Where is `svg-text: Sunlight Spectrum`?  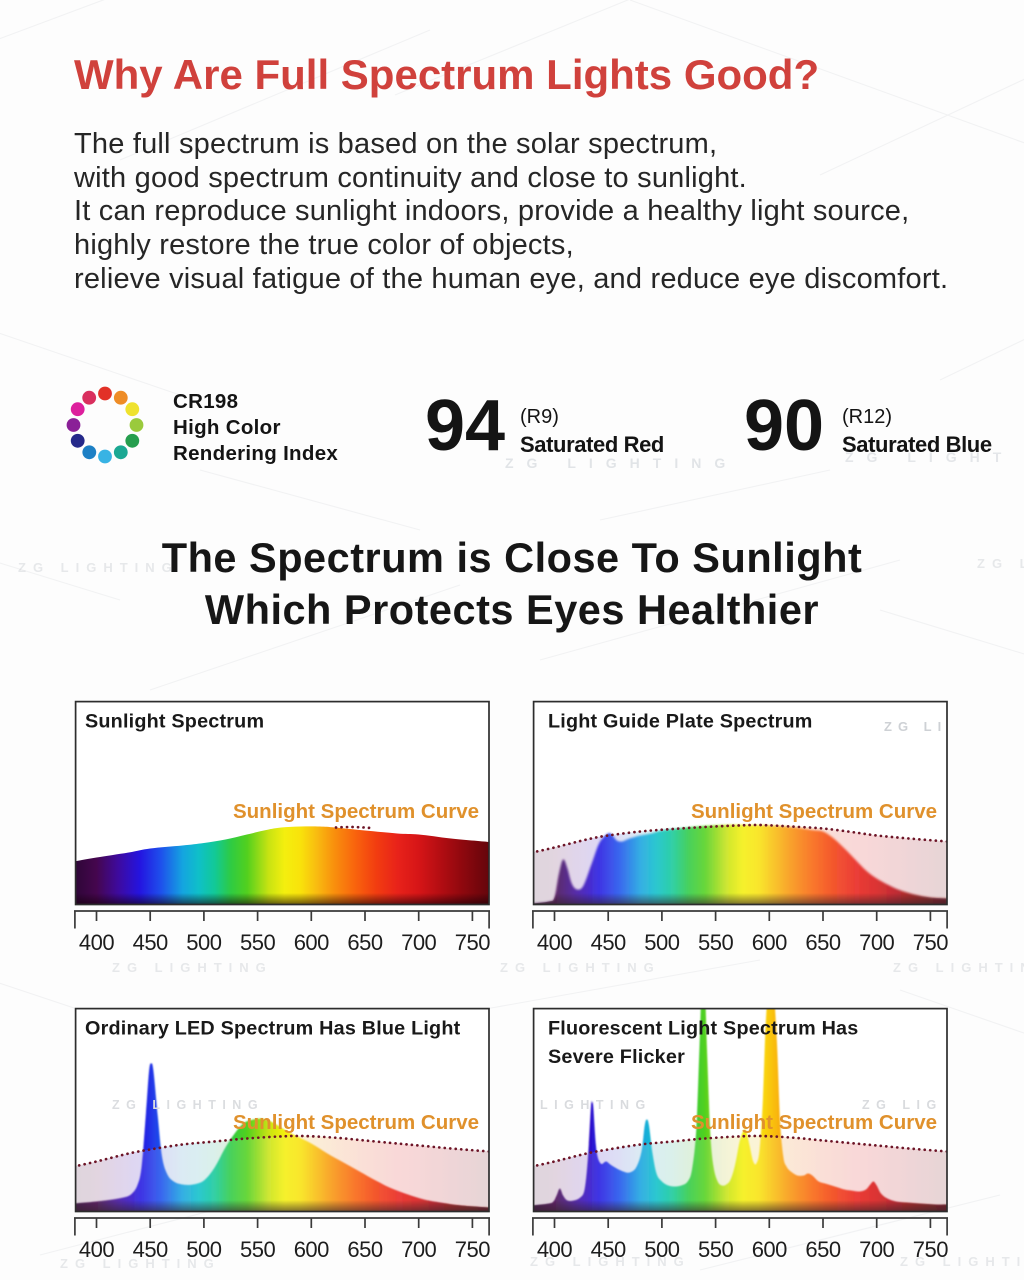 svg-text: Sunlight Spectrum is located at coordinates (174, 722).